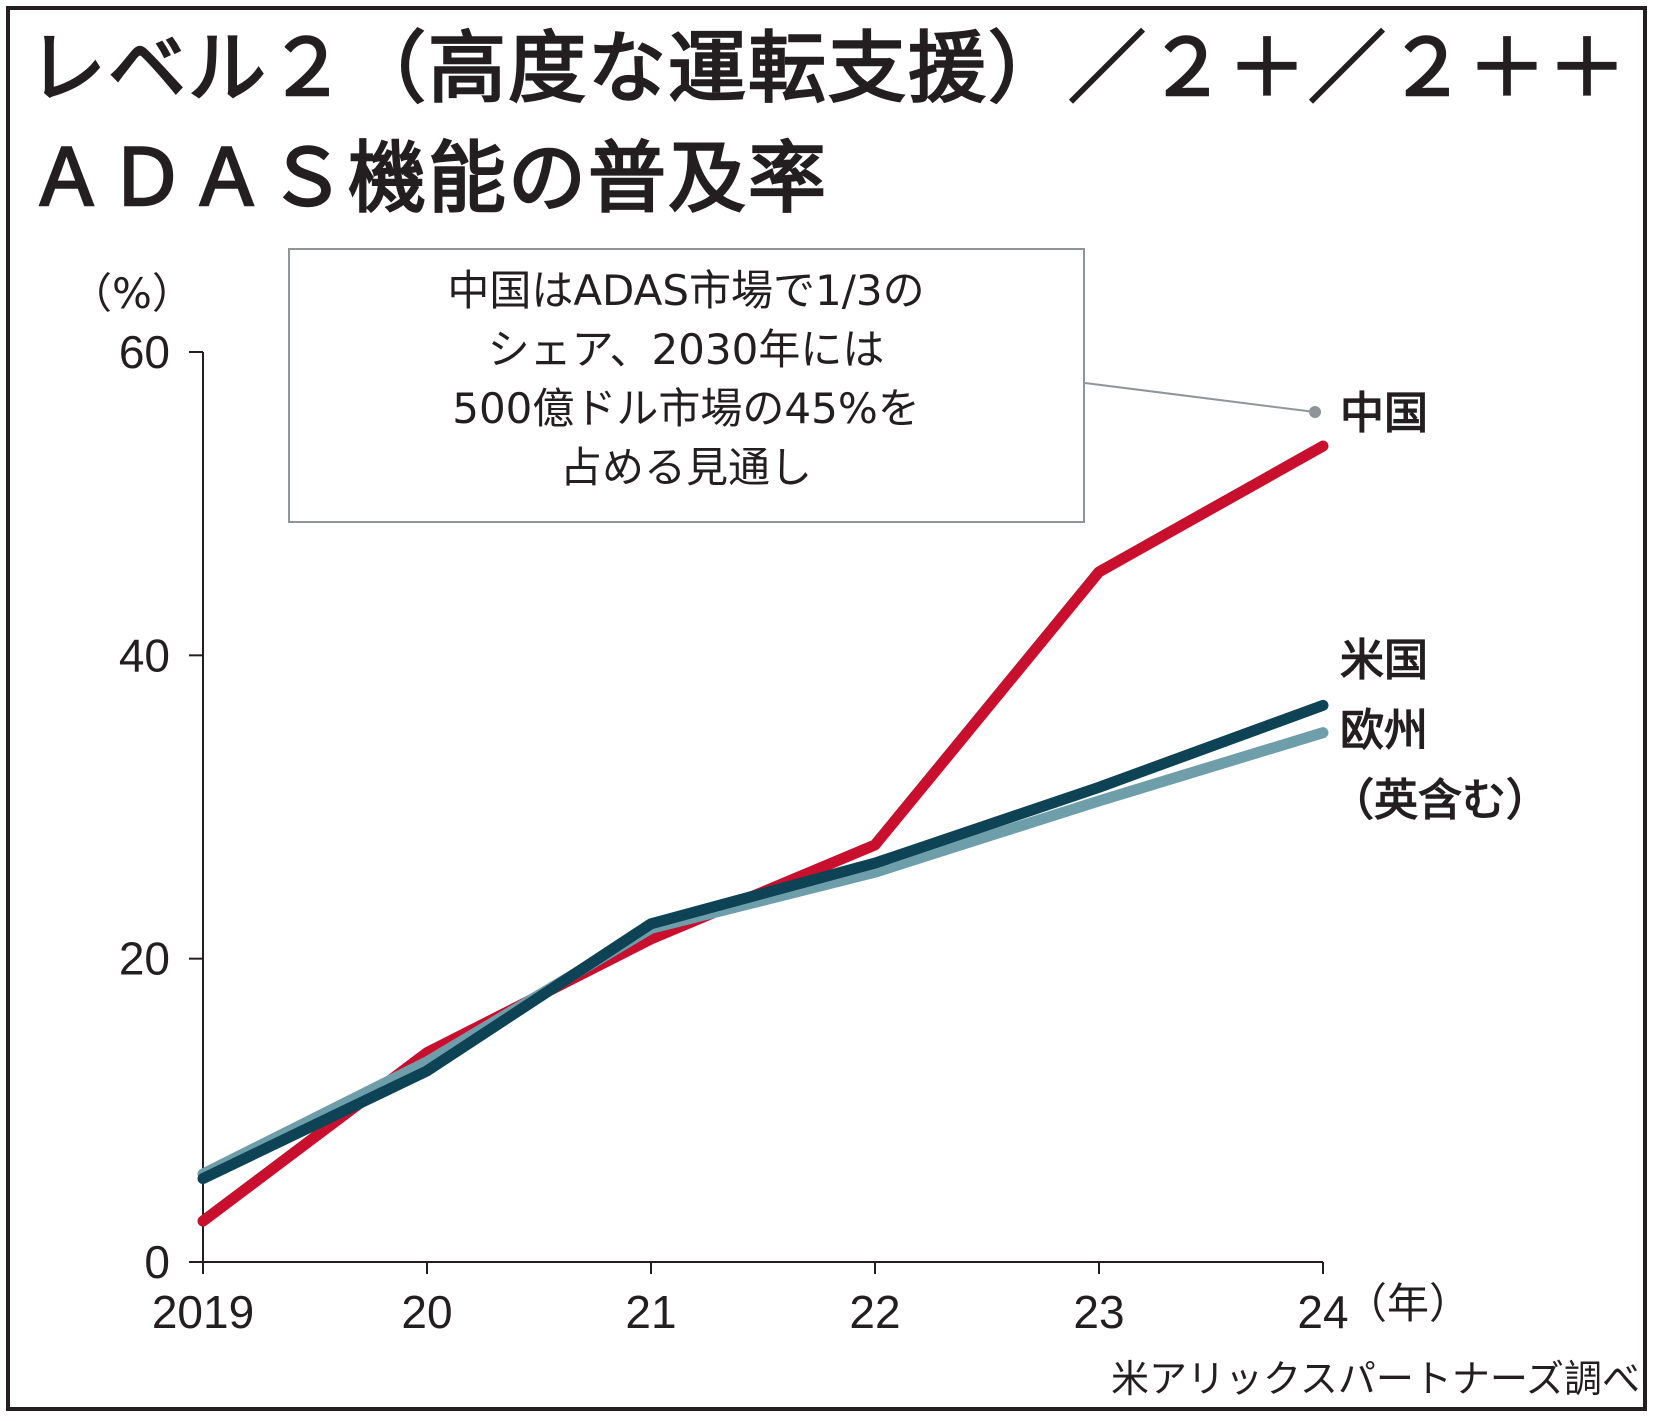  What do you see at coordinates (1408, 1303) in the screenshot?
I see `x-unit-label: （年）` at bounding box center [1408, 1303].